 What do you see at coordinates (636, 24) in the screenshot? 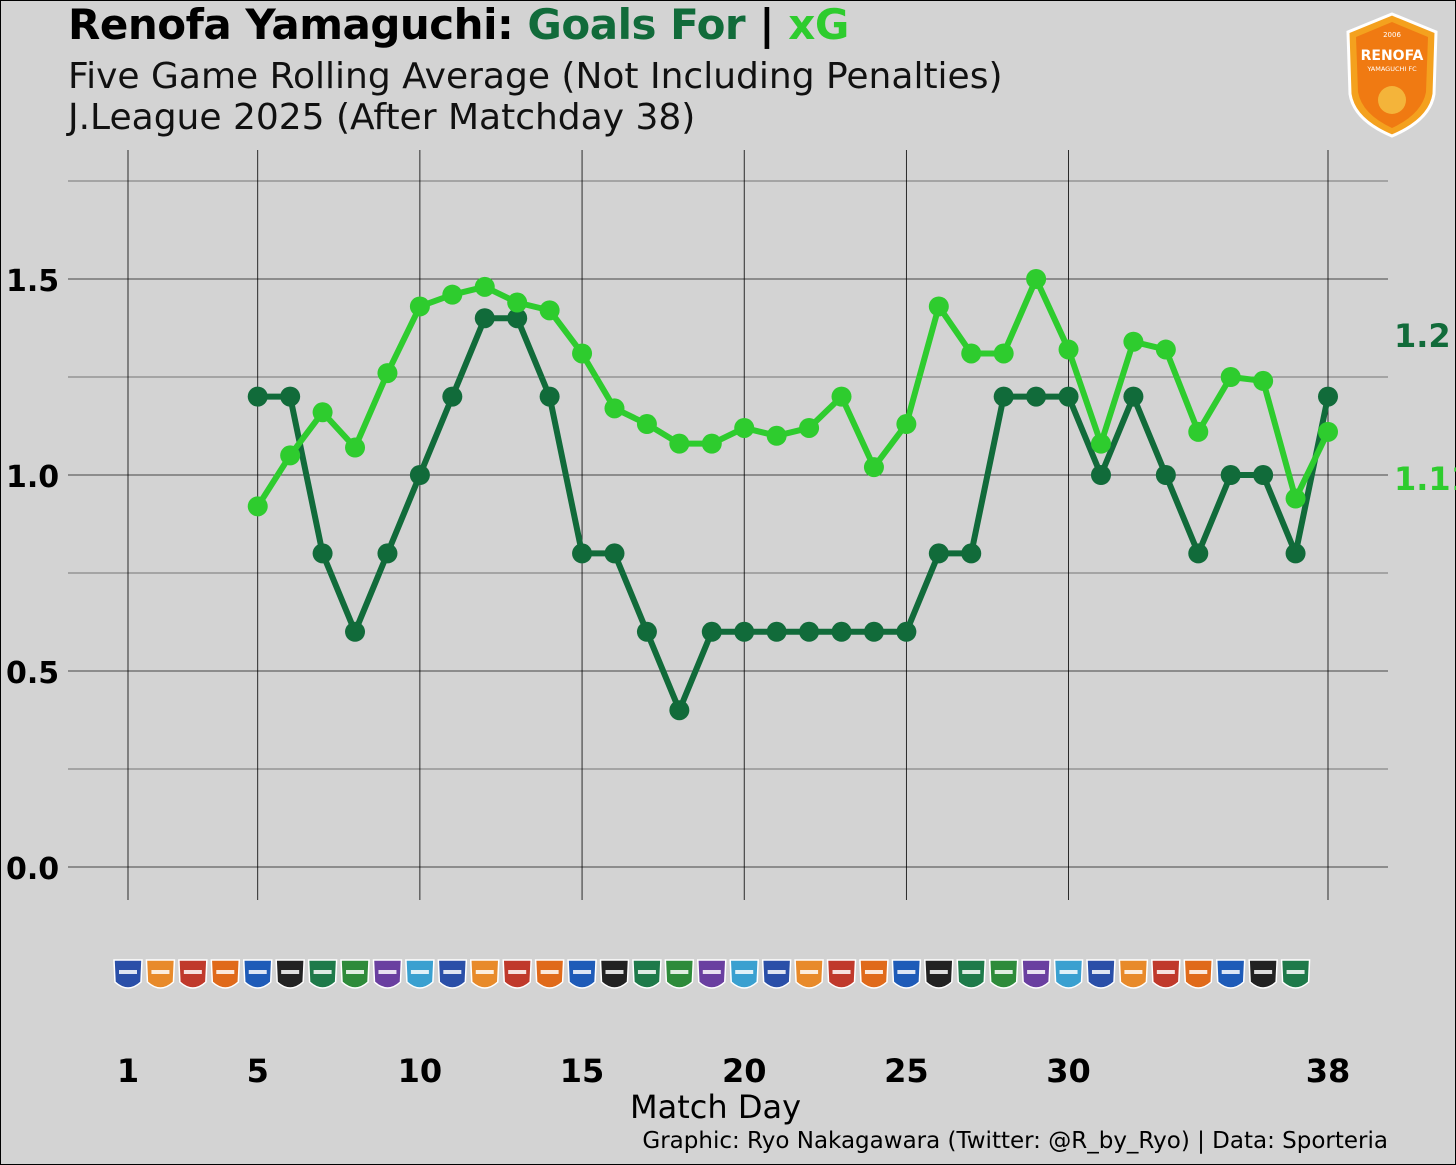
I see `title-goals-for: Goals For` at bounding box center [636, 24].